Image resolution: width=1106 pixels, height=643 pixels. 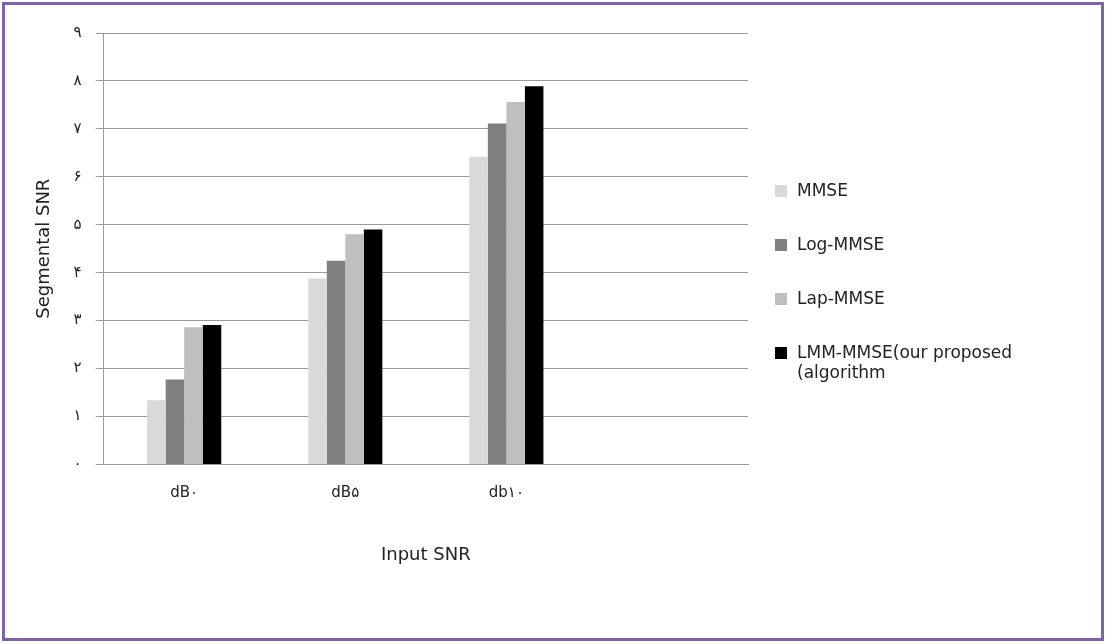 What do you see at coordinates (841, 298) in the screenshot?
I see `legend-label: Lap-MMSE` at bounding box center [841, 298].